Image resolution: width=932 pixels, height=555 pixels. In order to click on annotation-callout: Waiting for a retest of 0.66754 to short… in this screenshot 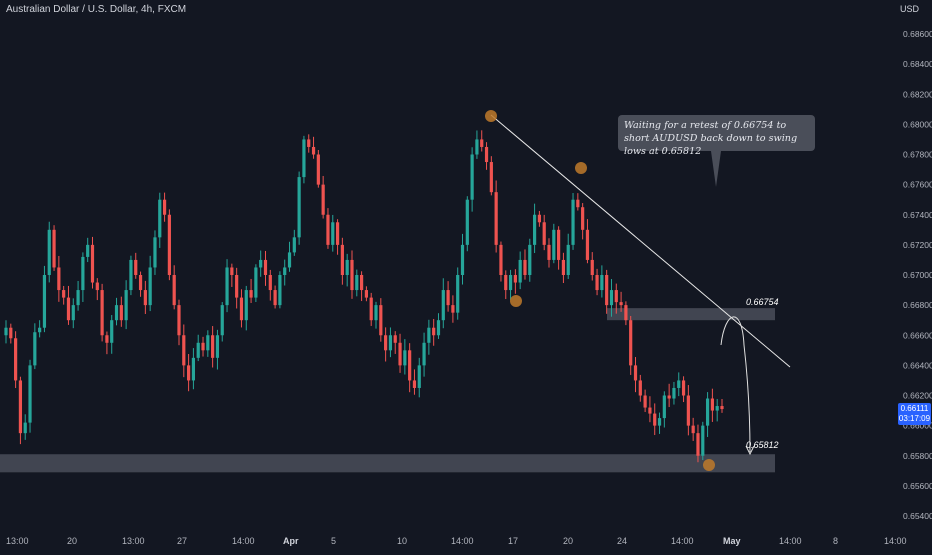, I will do `click(716, 136)`.